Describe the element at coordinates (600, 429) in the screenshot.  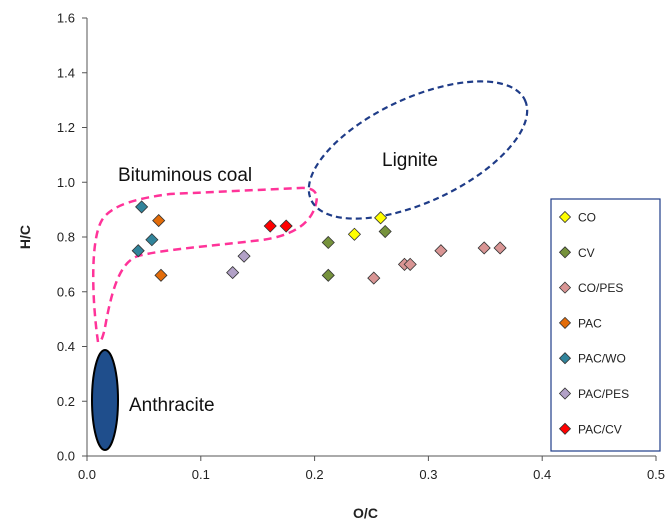
I see `legend-entry: PAC/CV` at that location.